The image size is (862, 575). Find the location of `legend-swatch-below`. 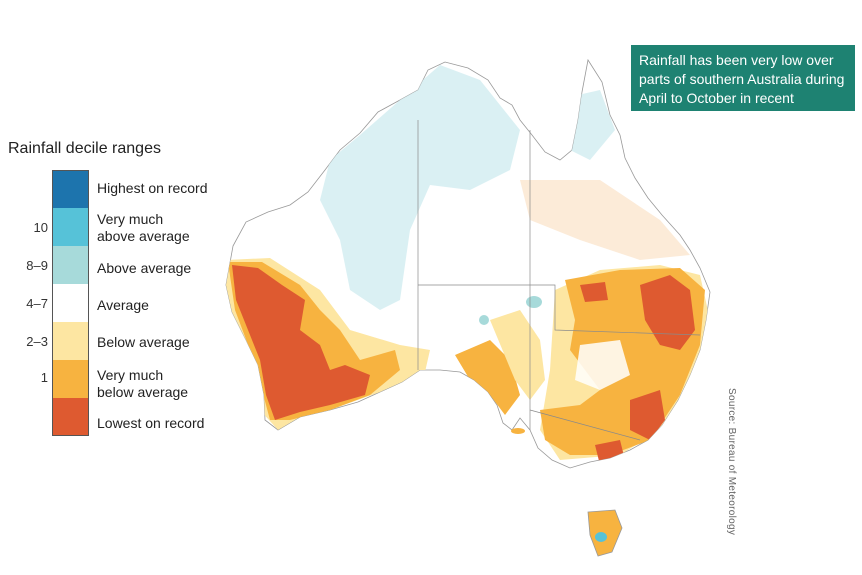

legend-swatch-below is located at coordinates (70, 341).